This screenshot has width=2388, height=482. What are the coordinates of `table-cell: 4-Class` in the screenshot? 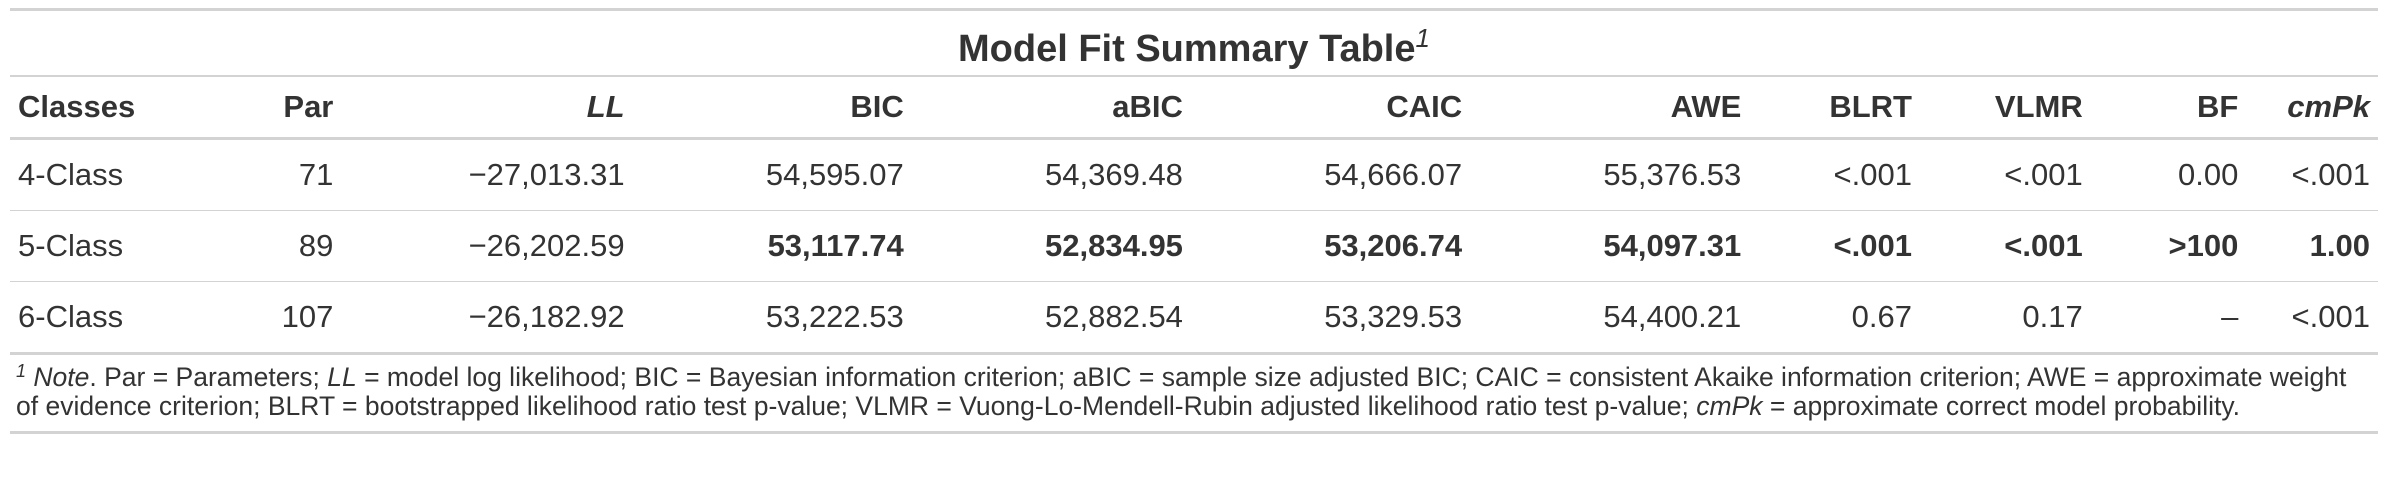 It's located at (105, 174).